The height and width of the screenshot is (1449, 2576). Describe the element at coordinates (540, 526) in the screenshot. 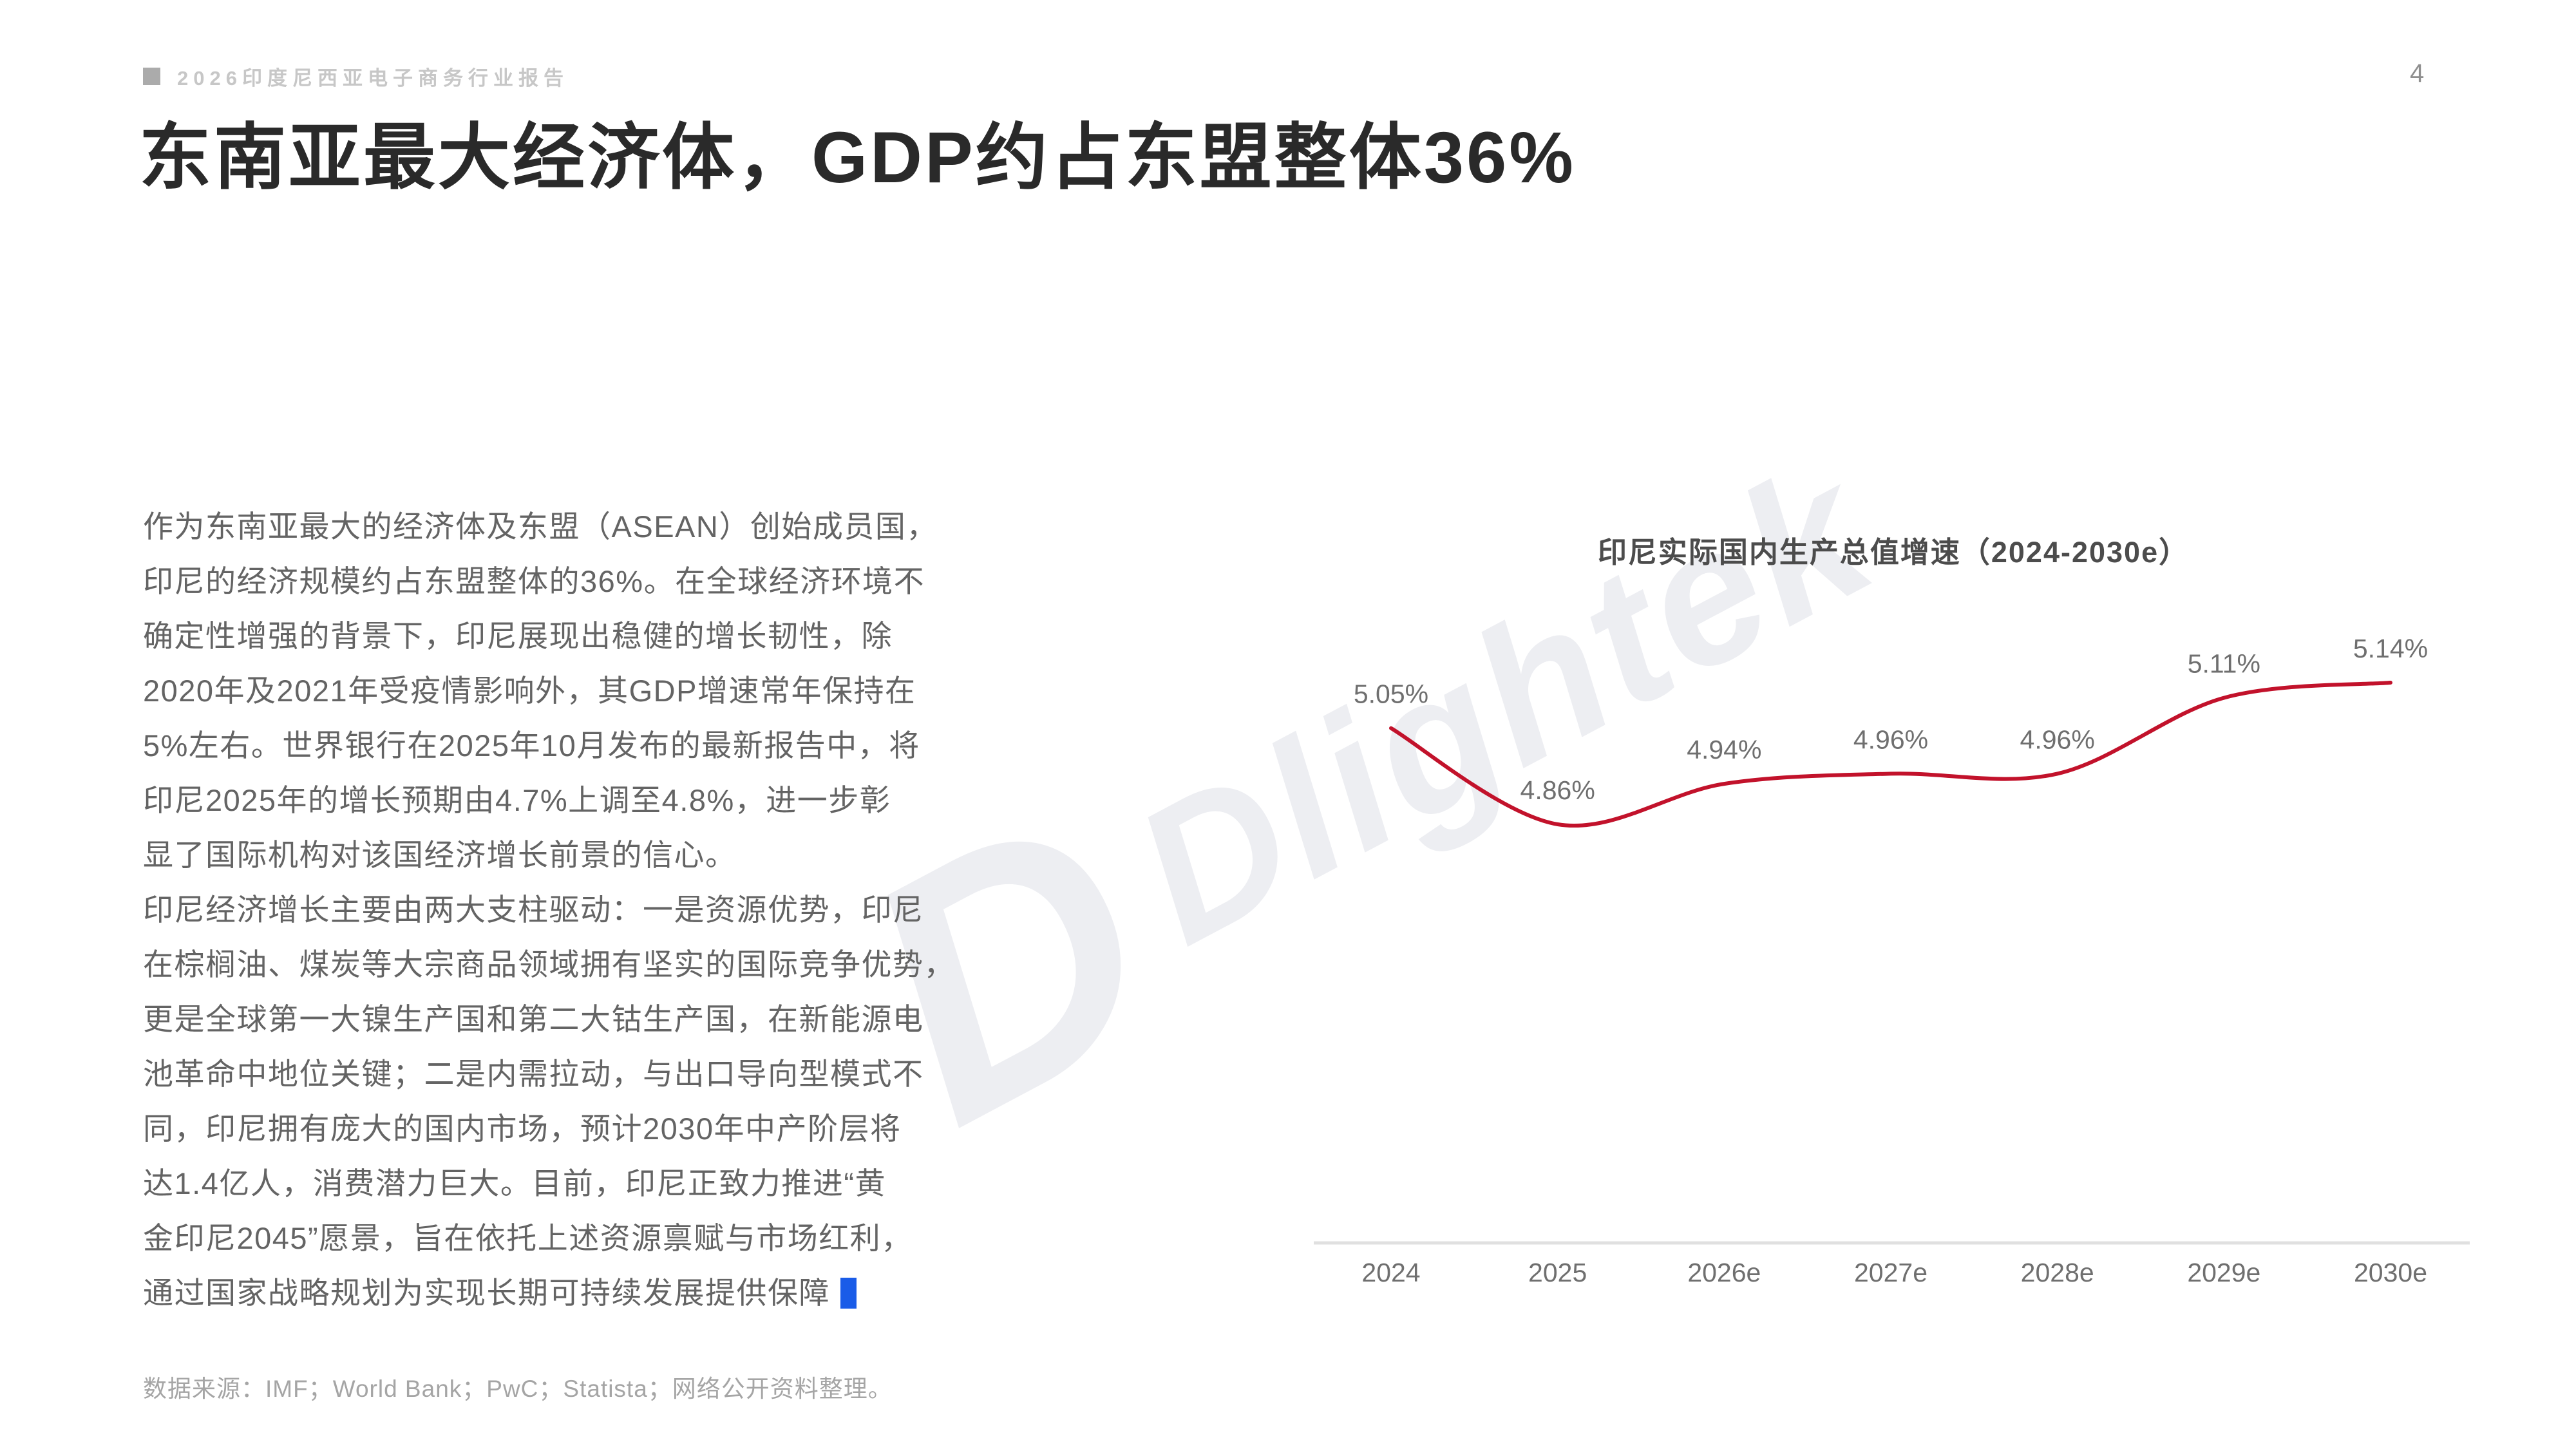

I see `paragraph-line: 作为东南亚最大的经济体及东盟（ASEAN）创始成员国，` at that location.